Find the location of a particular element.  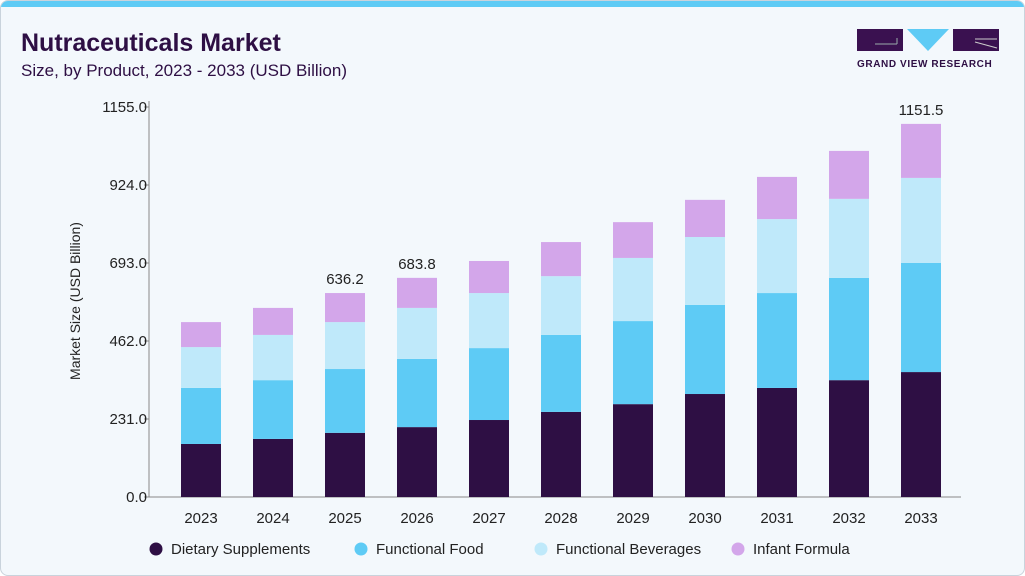

y-tick-label: 924.0 is located at coordinates (128, 185).